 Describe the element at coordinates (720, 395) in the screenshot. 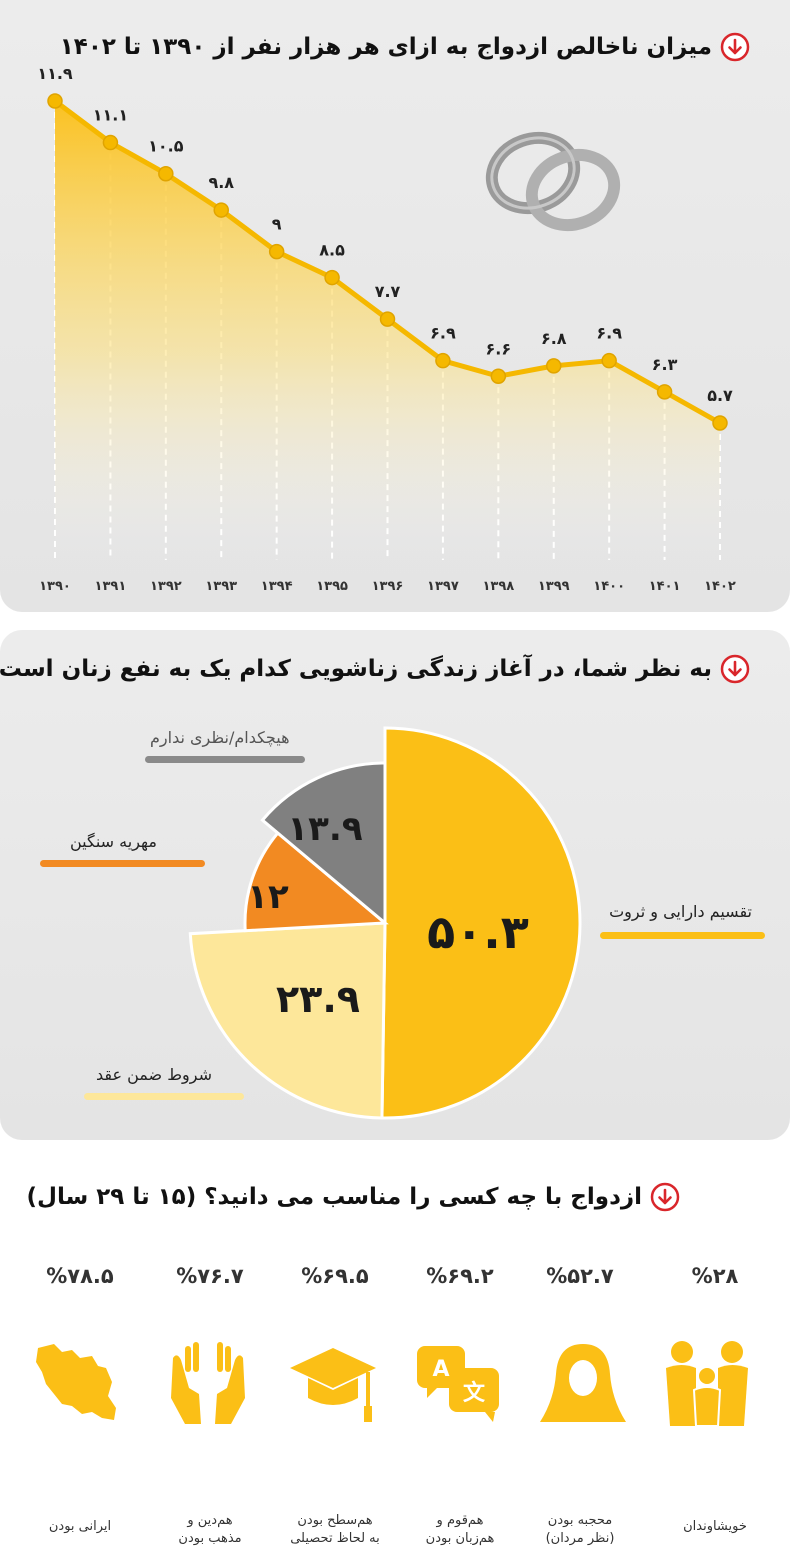

I see `data-label: ۵.۷` at that location.